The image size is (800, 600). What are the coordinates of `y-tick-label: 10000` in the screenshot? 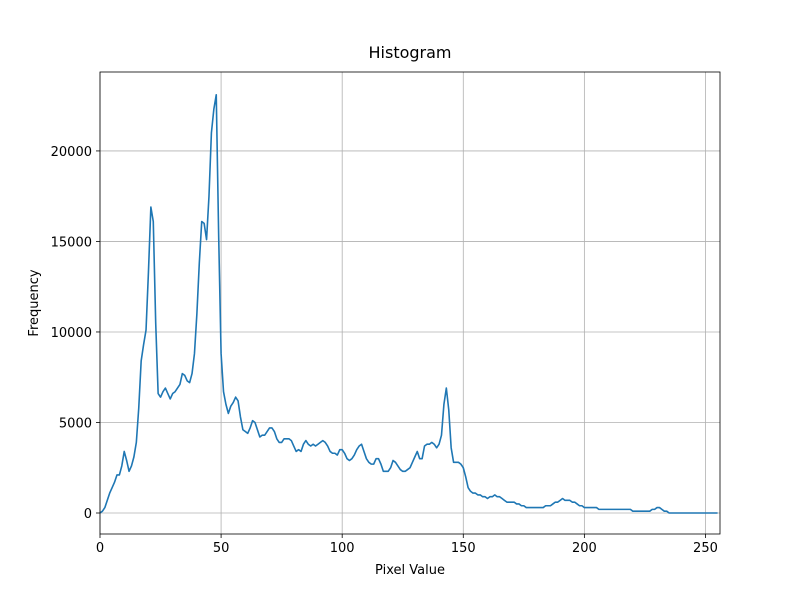 It's located at (71, 333).